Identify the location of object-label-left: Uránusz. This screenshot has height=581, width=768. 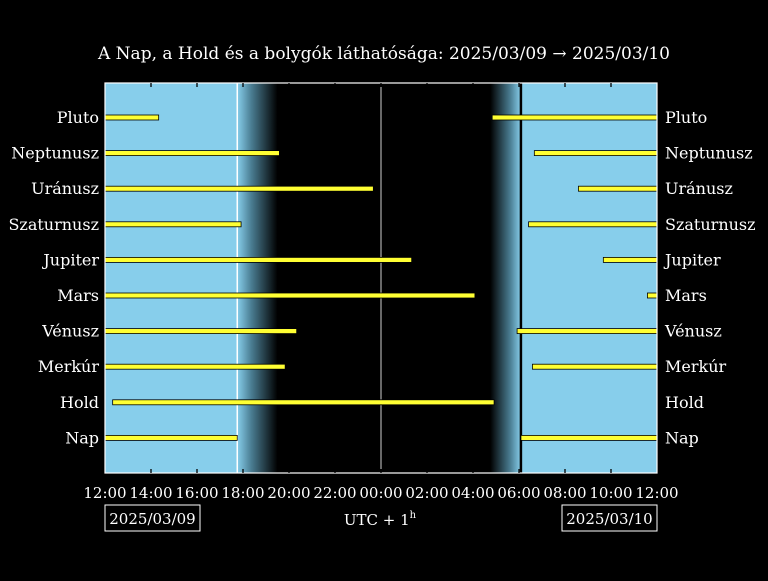
(65, 188).